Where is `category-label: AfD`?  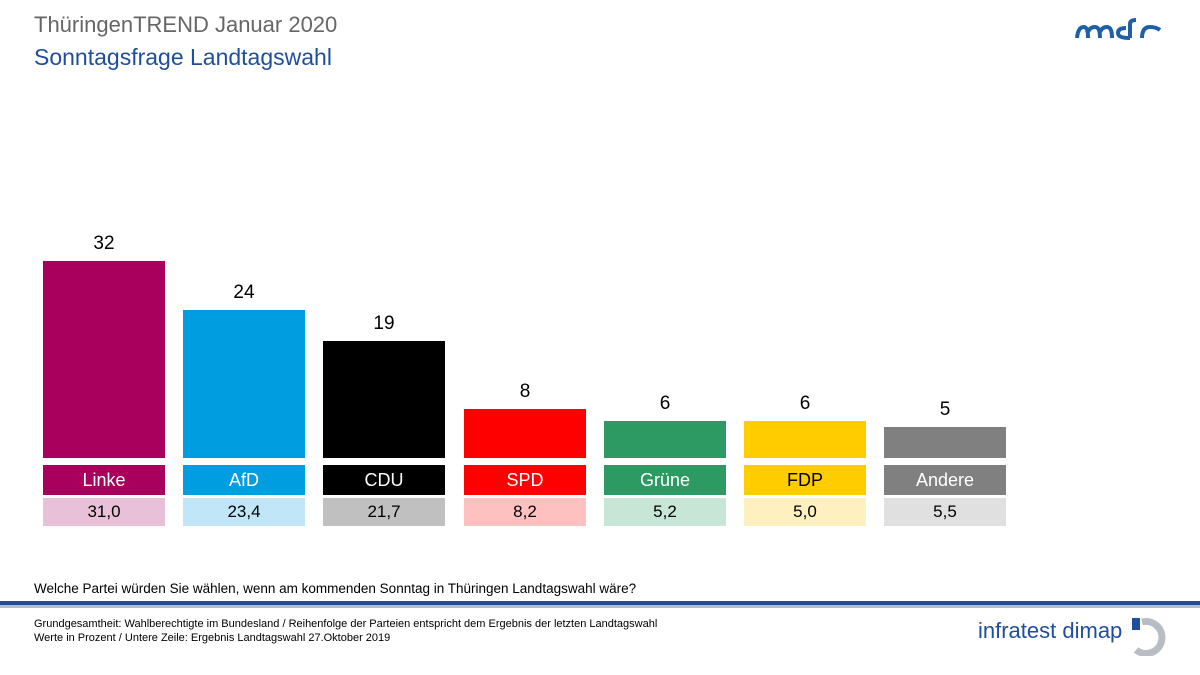
category-label: AfD is located at coordinates (244, 480).